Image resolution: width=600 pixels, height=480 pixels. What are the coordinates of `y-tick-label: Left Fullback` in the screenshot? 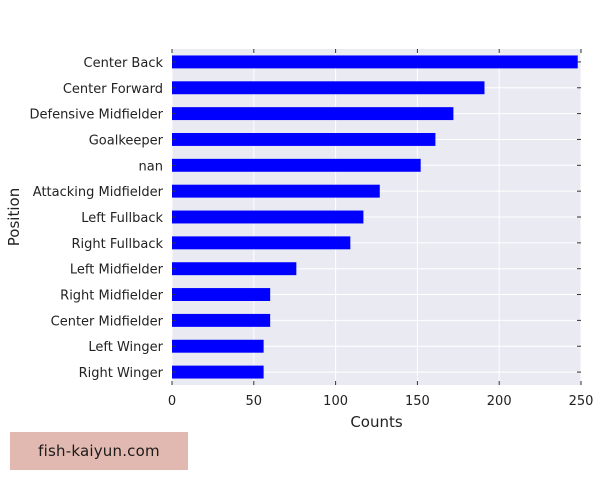 It's located at (122, 218).